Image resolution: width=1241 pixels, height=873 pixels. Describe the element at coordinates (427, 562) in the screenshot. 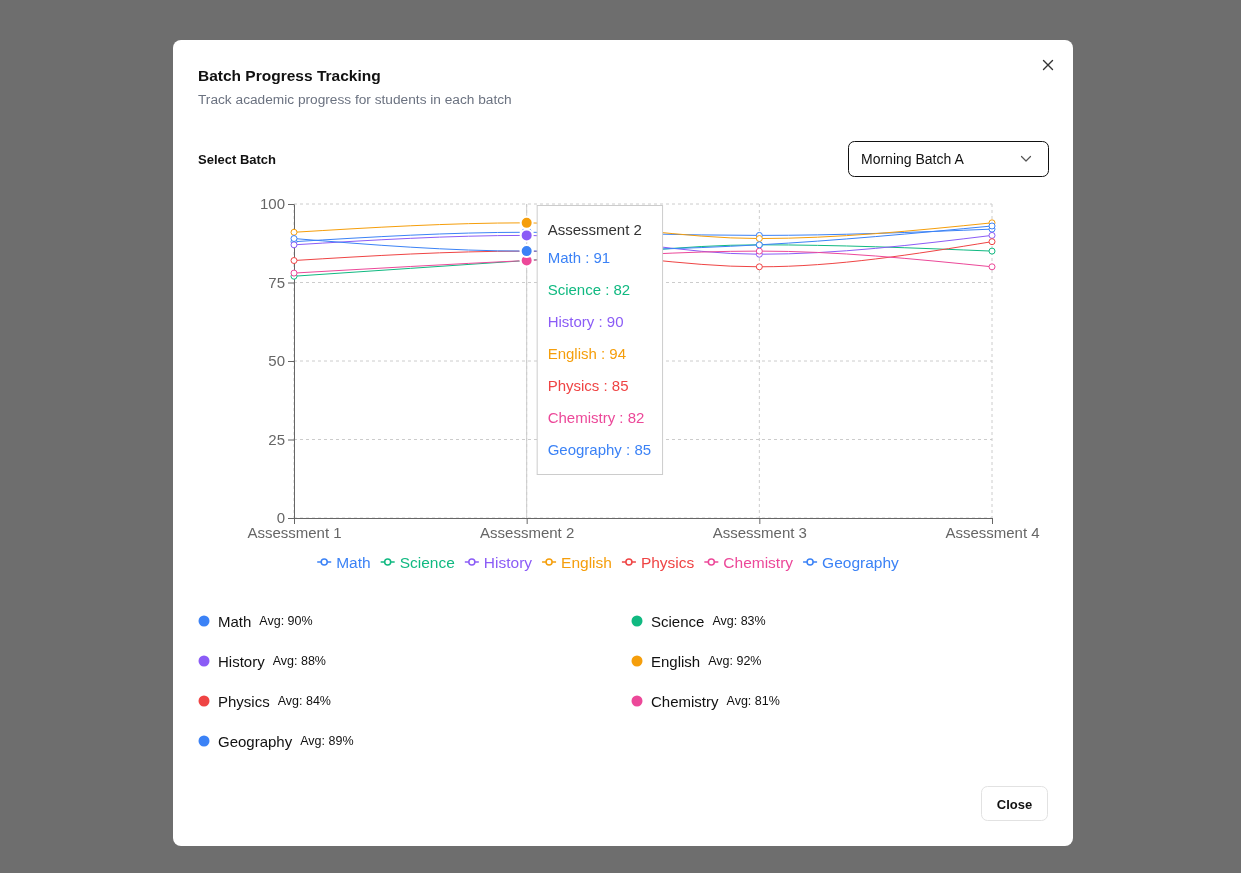

I see `legend-label: Science` at that location.